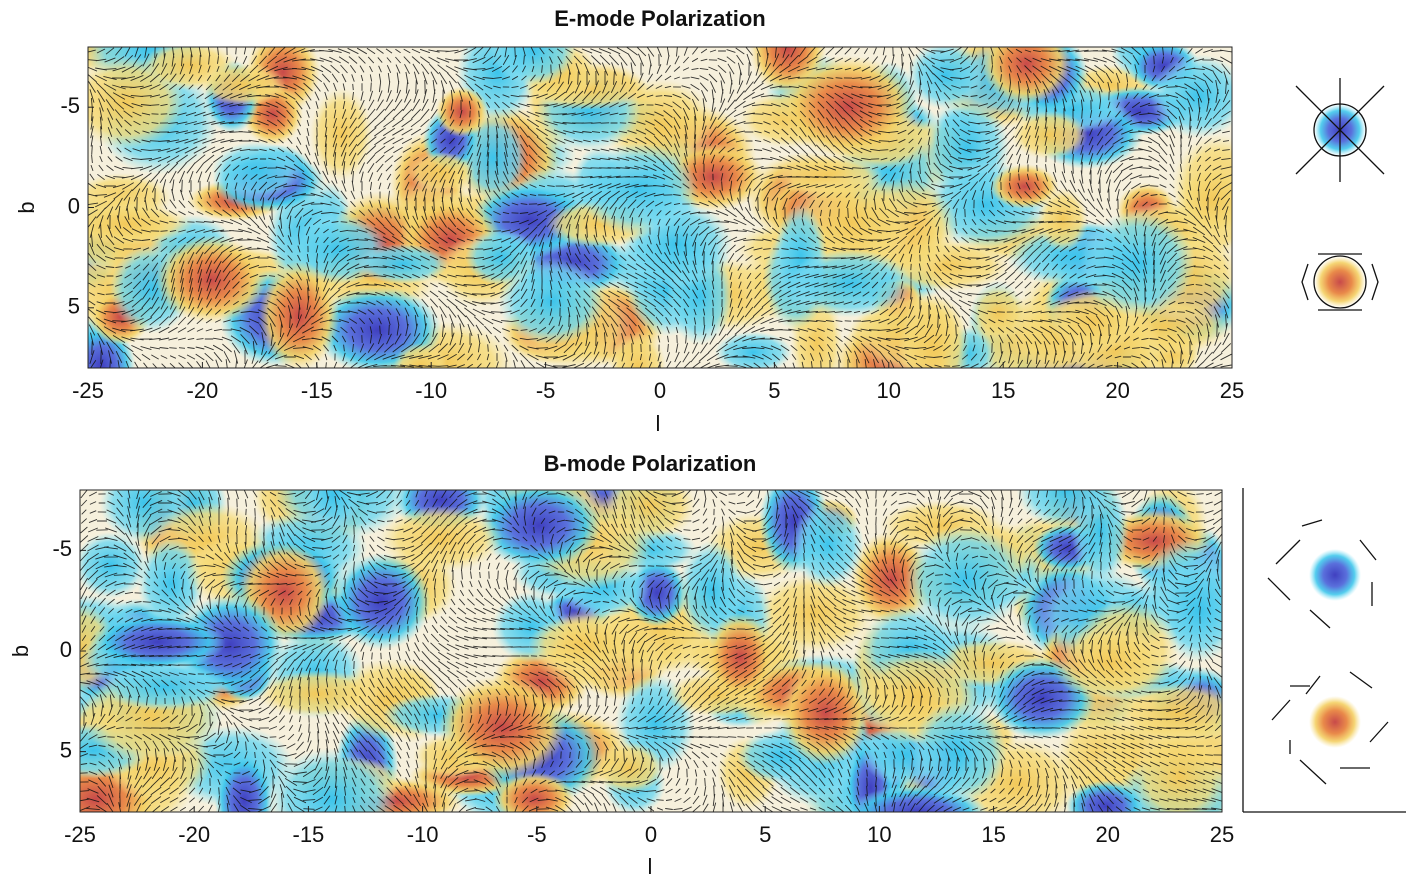  I want to click on chart-title: B-mode Polarization, so click(650, 463).